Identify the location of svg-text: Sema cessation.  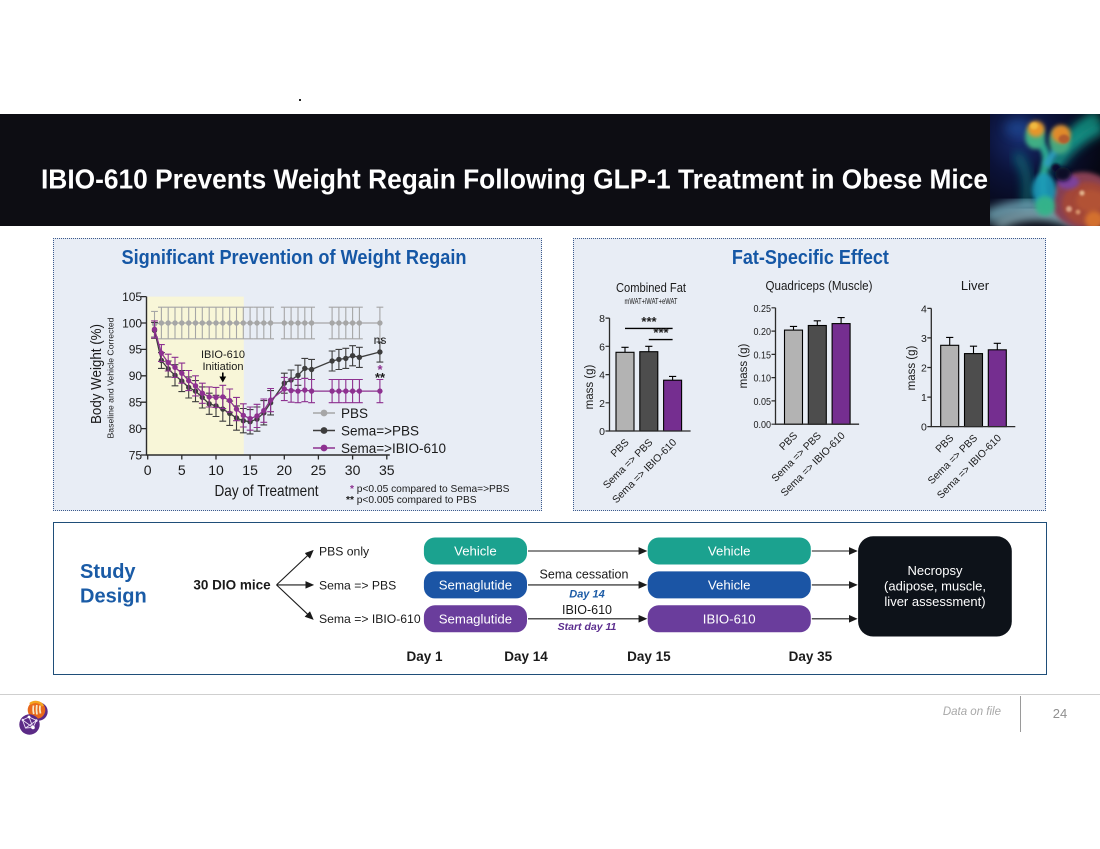
(583, 574).